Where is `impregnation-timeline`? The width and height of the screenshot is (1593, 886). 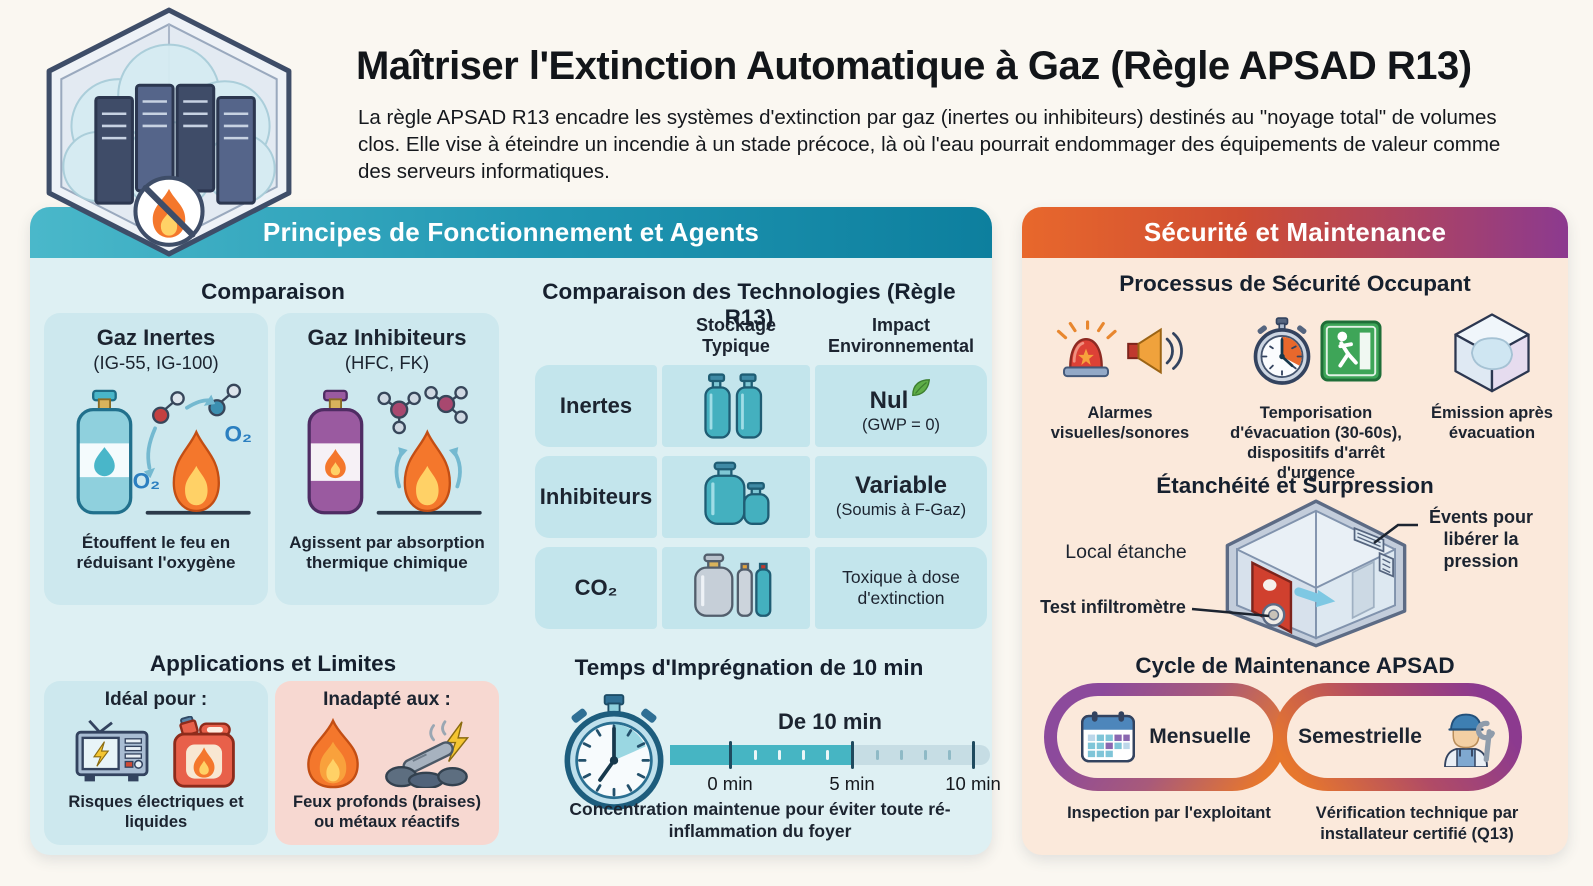 impregnation-timeline is located at coordinates (830, 755).